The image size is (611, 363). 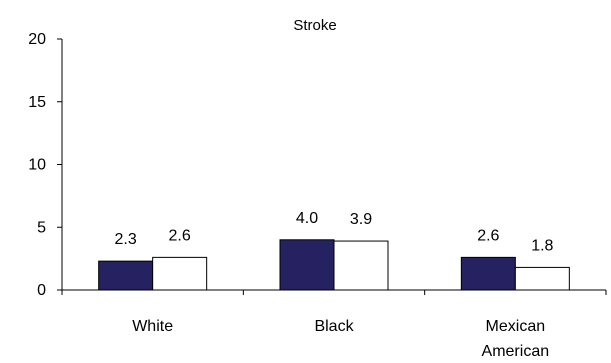 I want to click on y-axis: 0 5 10 15 20, so click(x=45, y=165).